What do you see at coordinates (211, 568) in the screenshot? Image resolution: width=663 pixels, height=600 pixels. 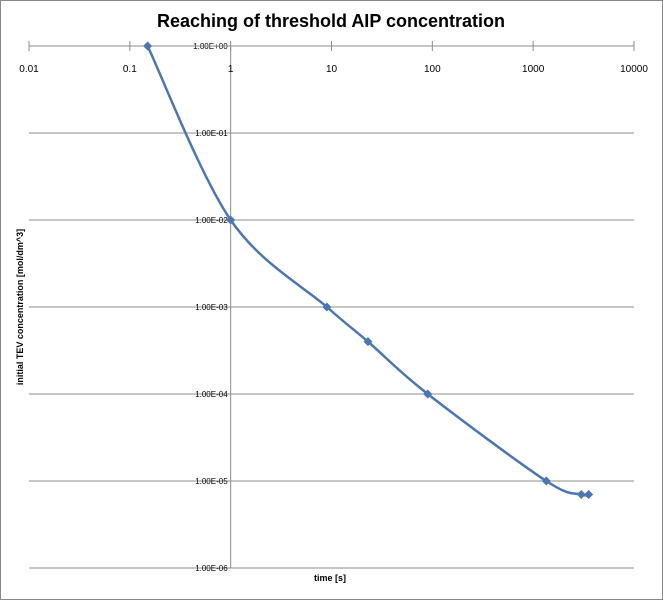 I see `y-tick-label: 1.00E-06` at bounding box center [211, 568].